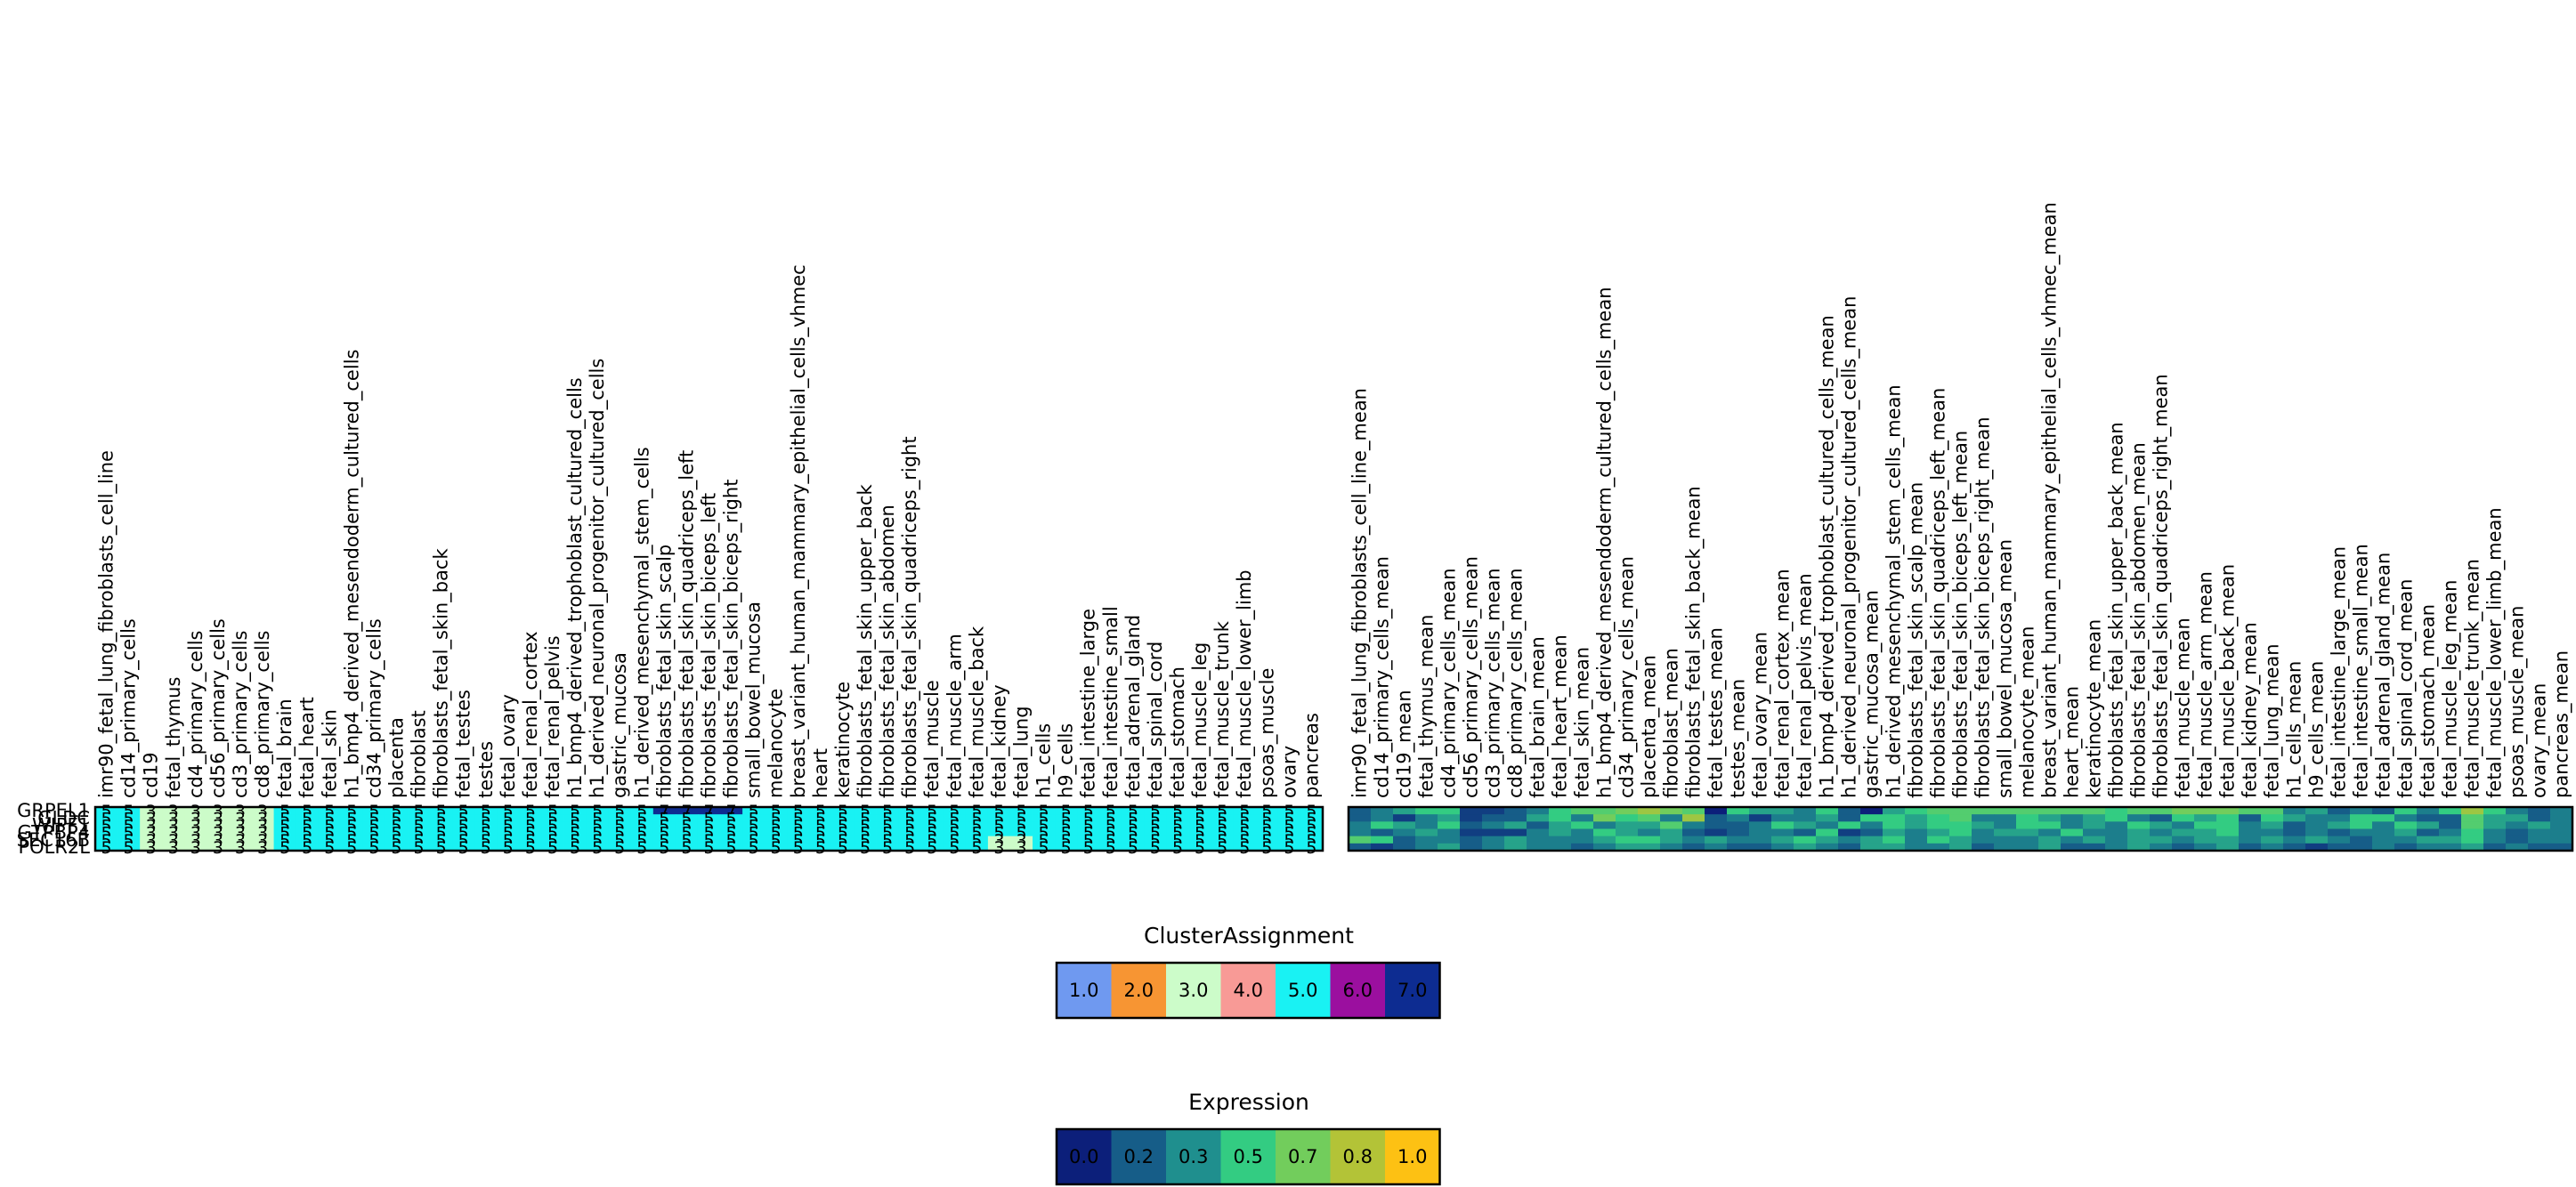 Image resolution: width=2576 pixels, height=1187 pixels. What do you see at coordinates (2251, 710) in the screenshot?
I see `column-label: fetal_kidney_mean` at bounding box center [2251, 710].